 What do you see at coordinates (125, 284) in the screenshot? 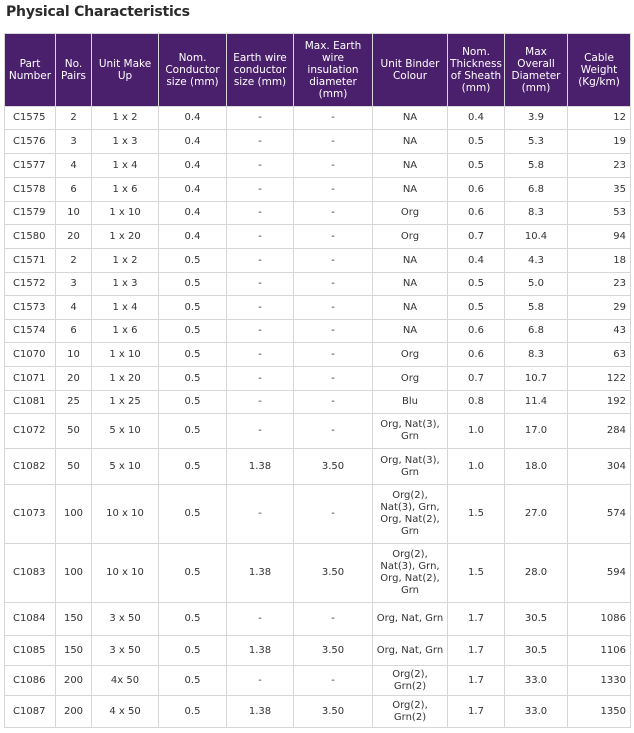
I see `table-cell: 1 x 3` at bounding box center [125, 284].